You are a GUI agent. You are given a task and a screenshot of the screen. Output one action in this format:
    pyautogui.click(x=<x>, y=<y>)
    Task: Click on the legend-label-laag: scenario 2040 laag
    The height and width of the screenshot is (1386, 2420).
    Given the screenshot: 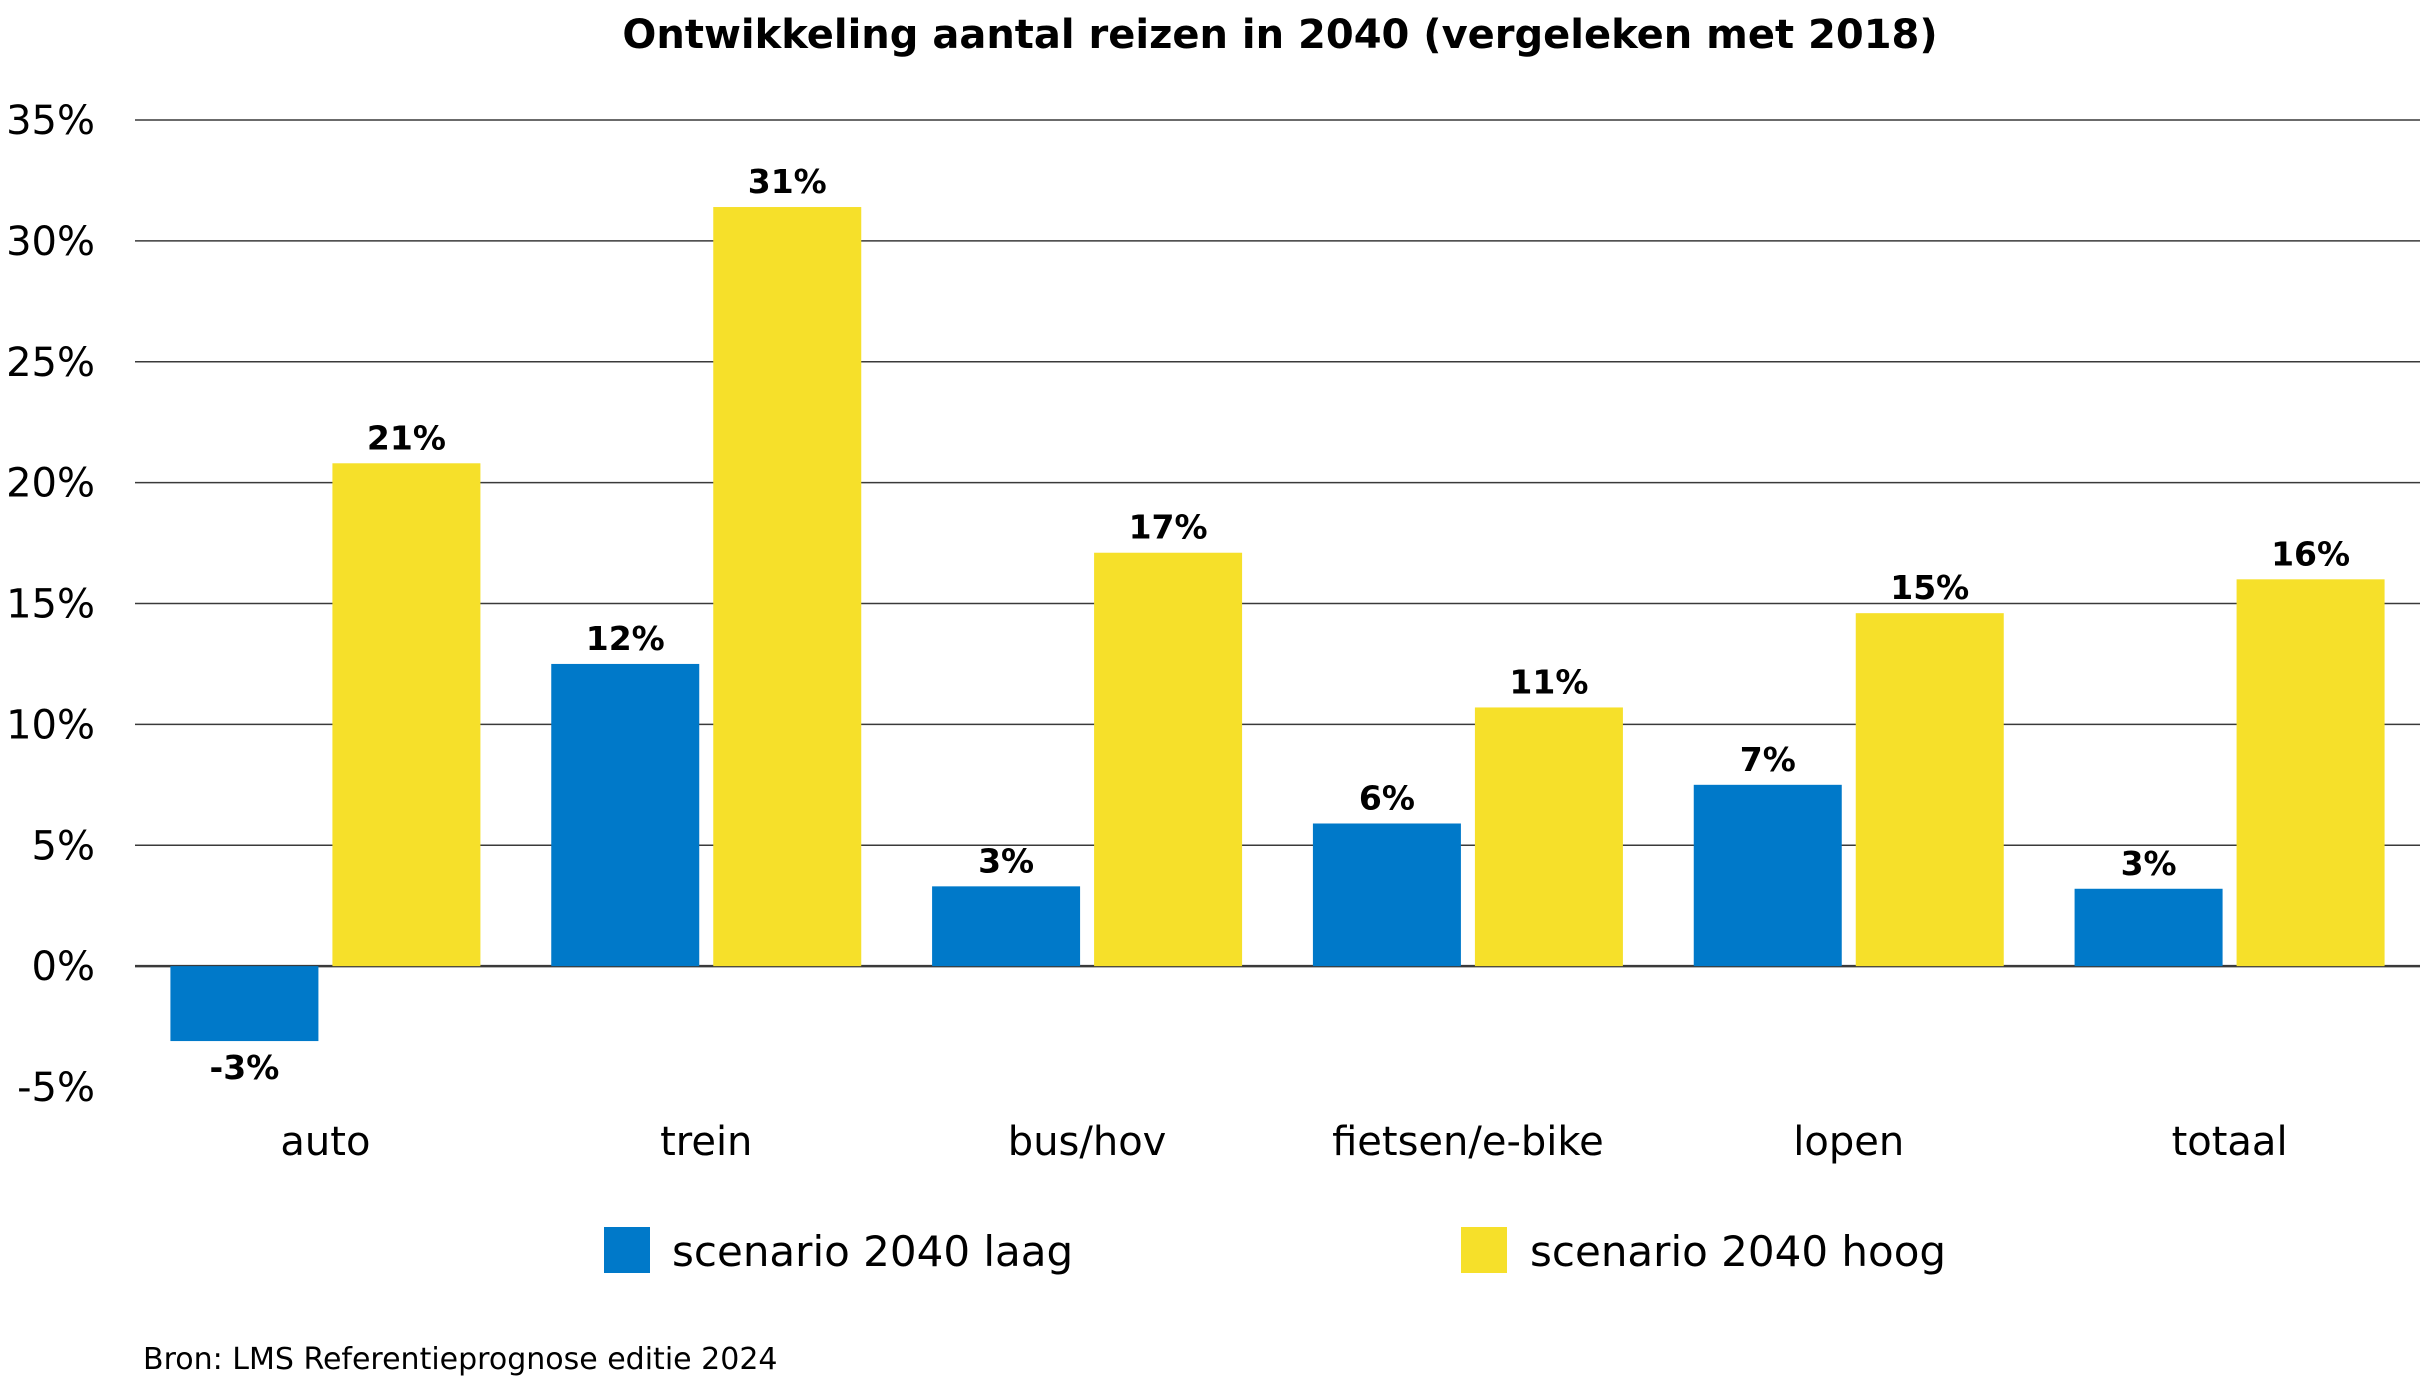 What is the action you would take?
    pyautogui.click(x=872, y=1251)
    